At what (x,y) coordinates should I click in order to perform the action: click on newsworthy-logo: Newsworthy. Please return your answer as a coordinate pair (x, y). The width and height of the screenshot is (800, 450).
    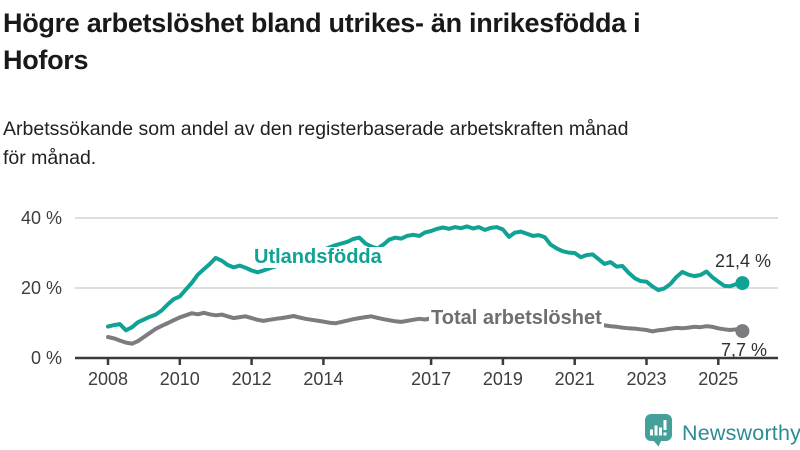
    Looking at the image, I should click on (722, 430).